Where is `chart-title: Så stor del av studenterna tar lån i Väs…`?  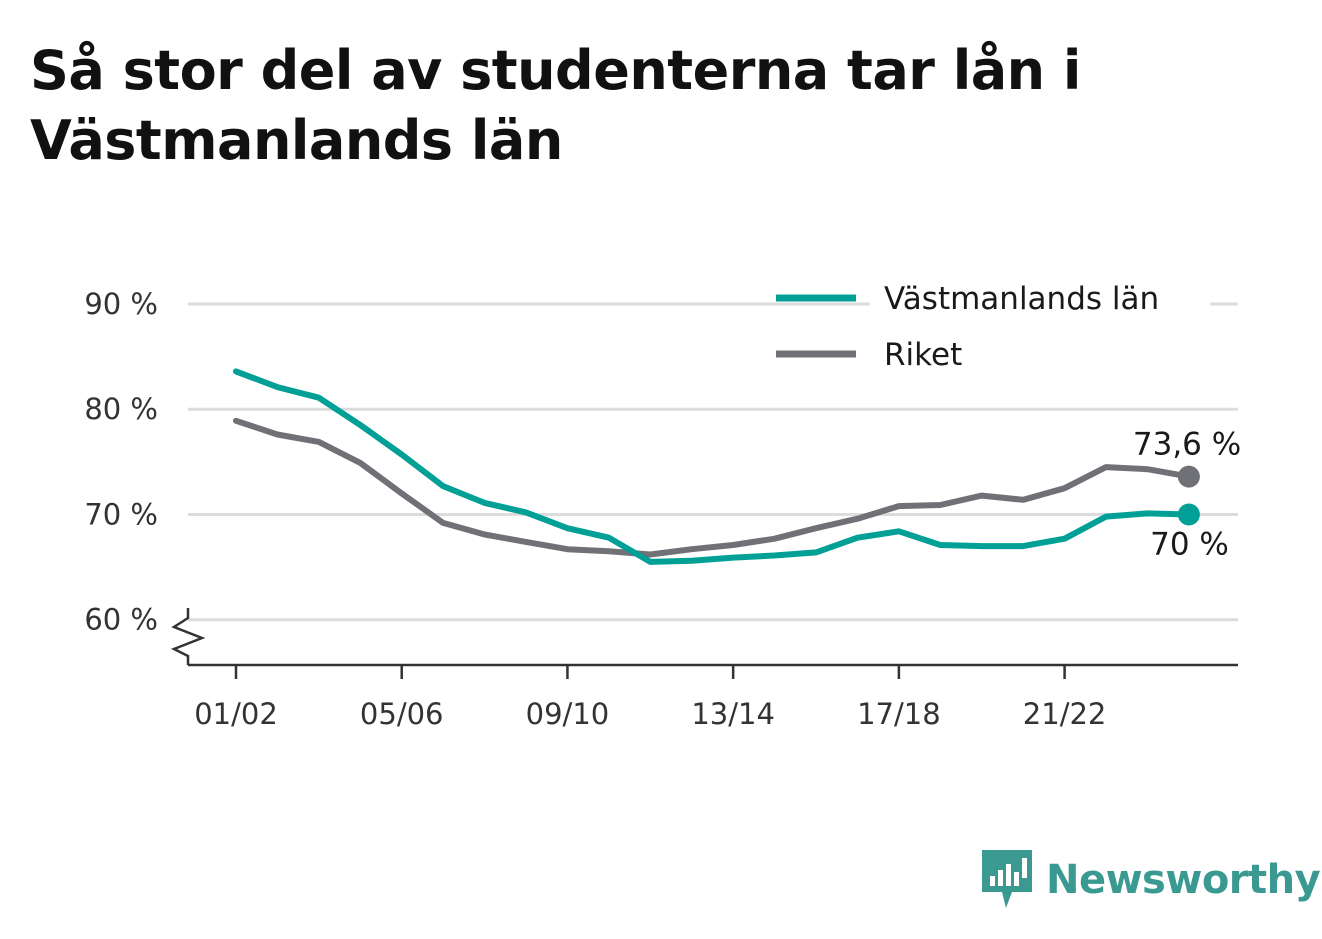
chart-title: Så stor del av studenterna tar lån i Väs… is located at coordinates (555, 105).